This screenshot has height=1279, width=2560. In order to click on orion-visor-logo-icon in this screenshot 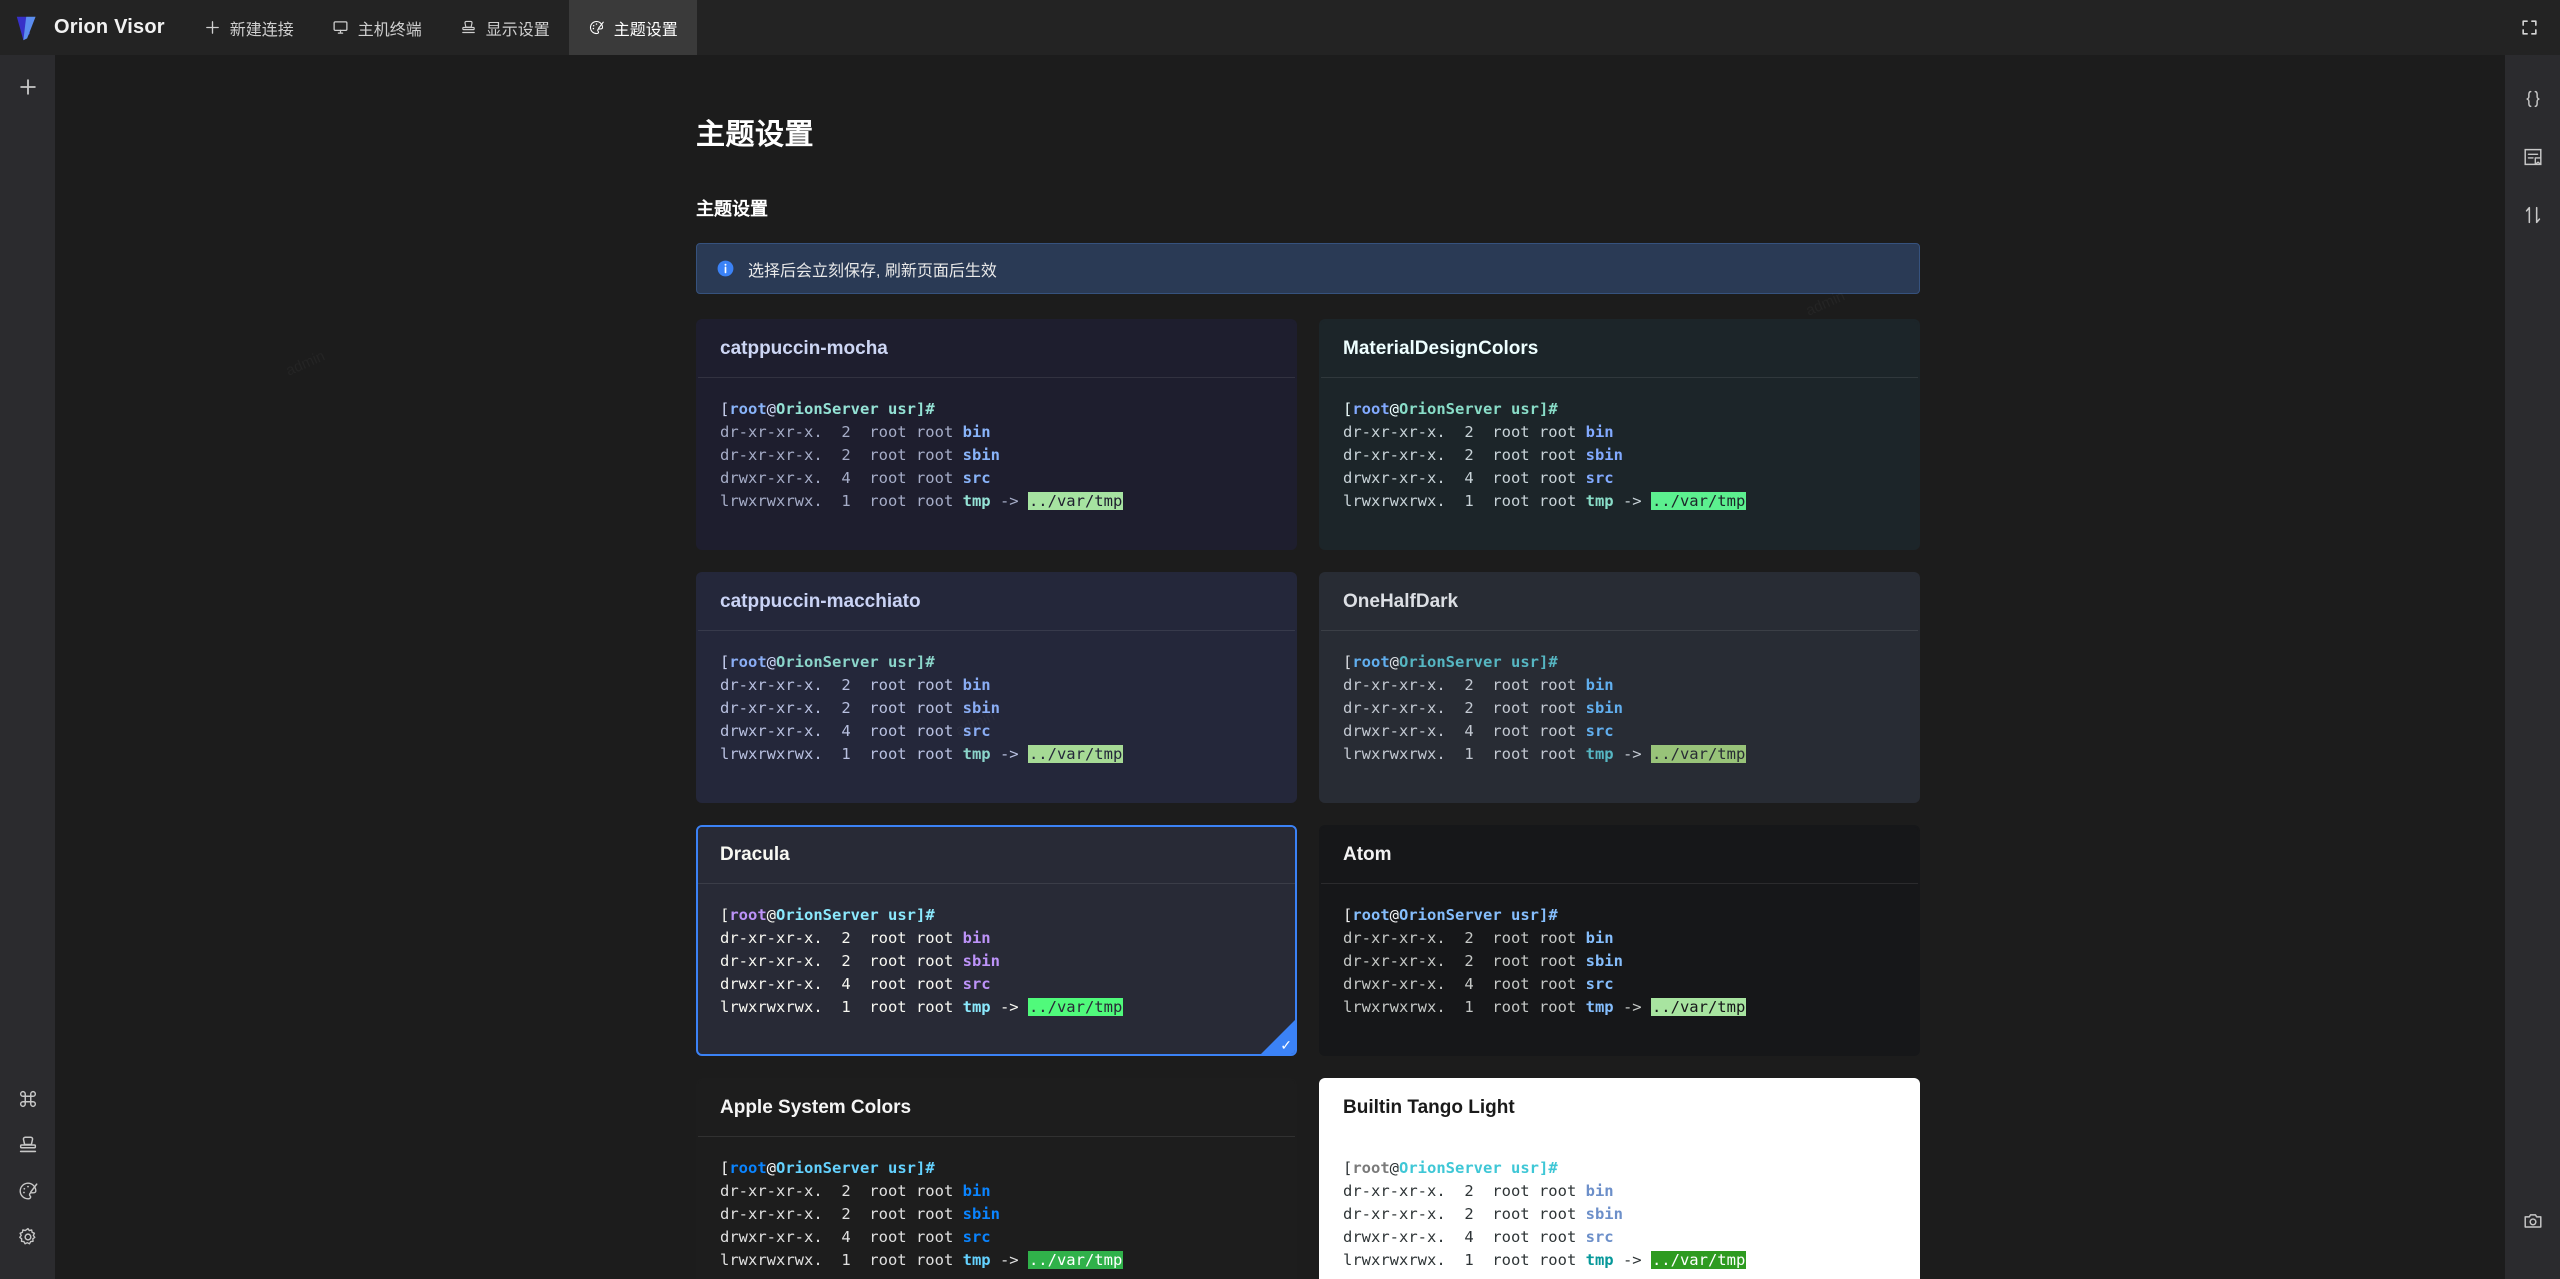, I will do `click(26, 28)`.